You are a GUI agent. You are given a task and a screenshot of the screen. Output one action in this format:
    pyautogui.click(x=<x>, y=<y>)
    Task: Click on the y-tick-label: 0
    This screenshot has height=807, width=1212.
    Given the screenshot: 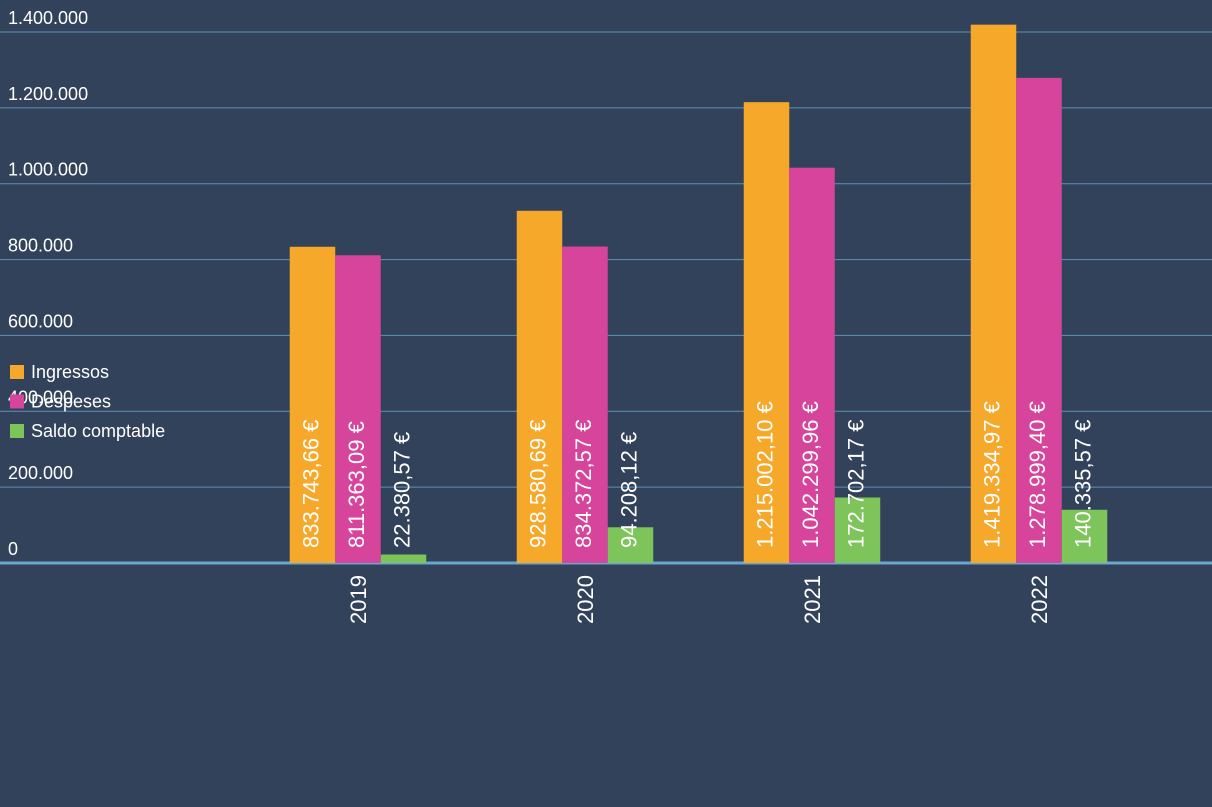 What is the action you would take?
    pyautogui.click(x=13, y=549)
    